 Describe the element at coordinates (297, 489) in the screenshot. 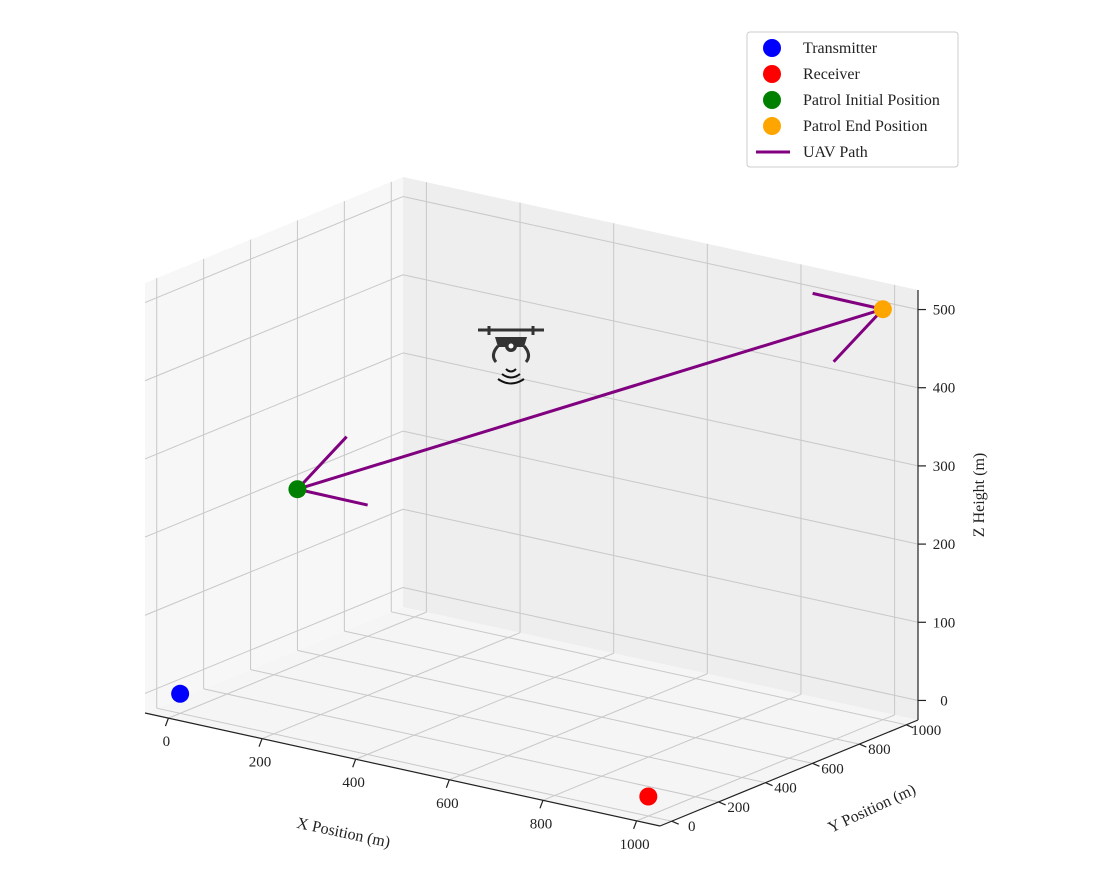

I see `patrol-initial-position-marker` at that location.